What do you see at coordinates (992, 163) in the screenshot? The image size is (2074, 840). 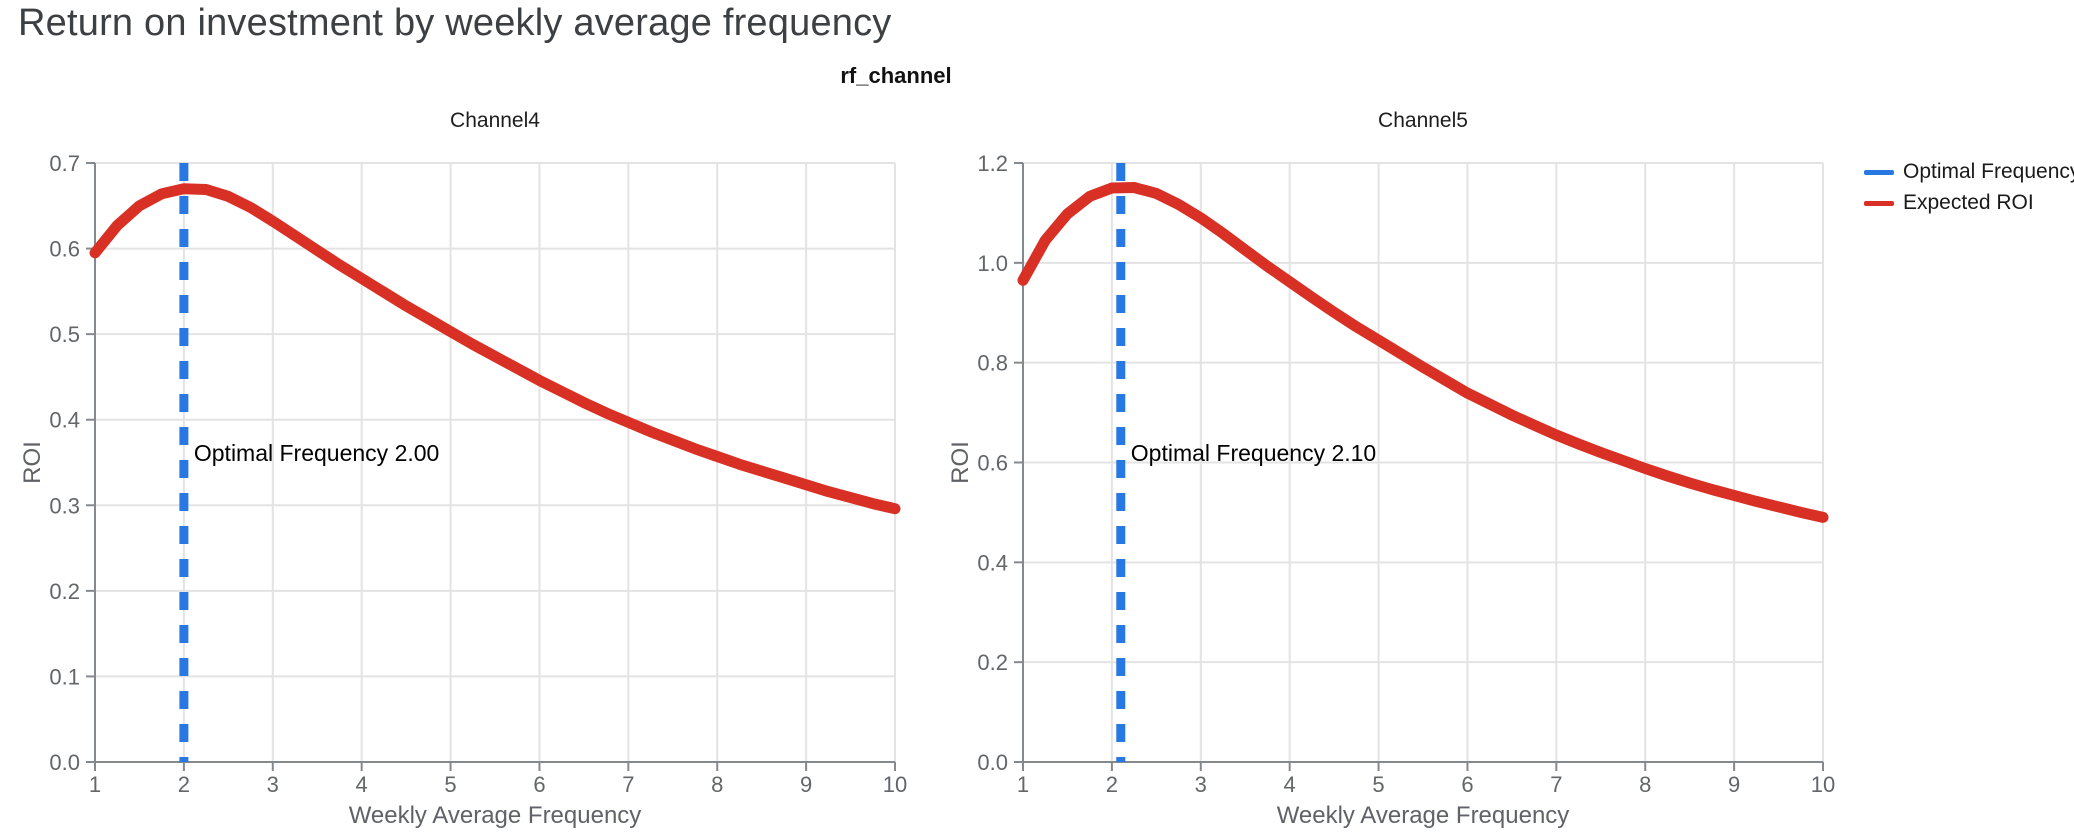 I see `y-tick-label: 1.2` at bounding box center [992, 163].